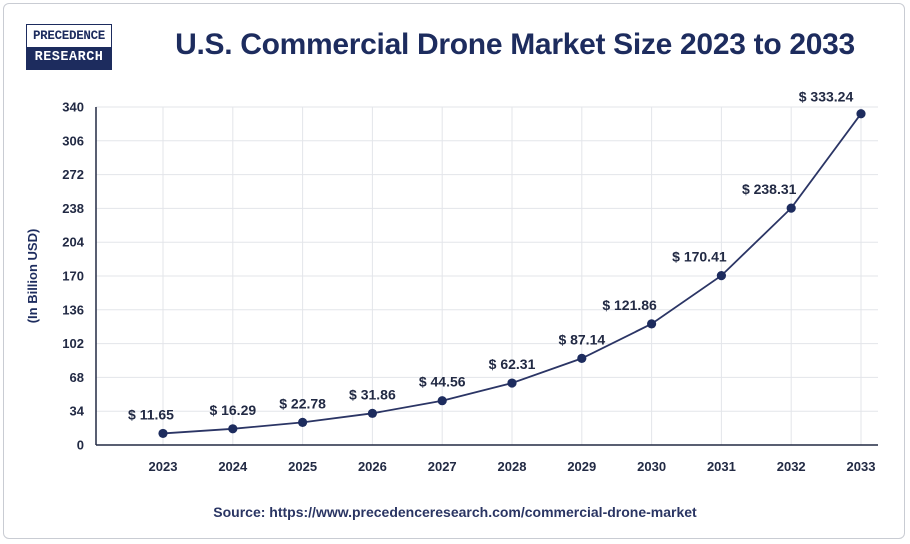 This screenshot has width=910, height=544. What do you see at coordinates (721, 466) in the screenshot?
I see `x-tick-label: 2031` at bounding box center [721, 466].